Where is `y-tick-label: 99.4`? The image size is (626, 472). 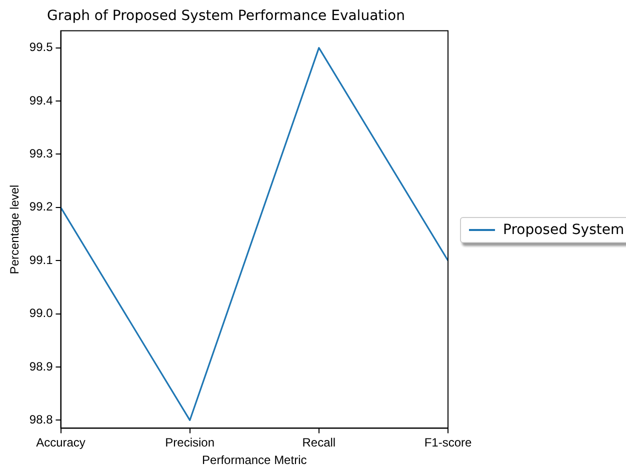 y-tick-label: 99.4 is located at coordinates (41, 100).